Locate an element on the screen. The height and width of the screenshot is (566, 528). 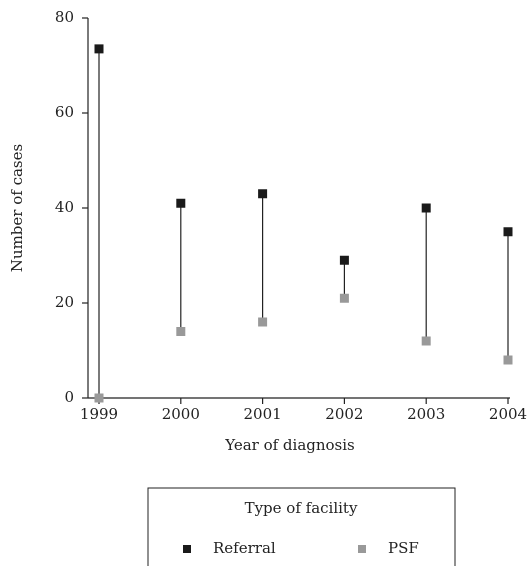
x-tick-label: 2003 is located at coordinates (426, 414).